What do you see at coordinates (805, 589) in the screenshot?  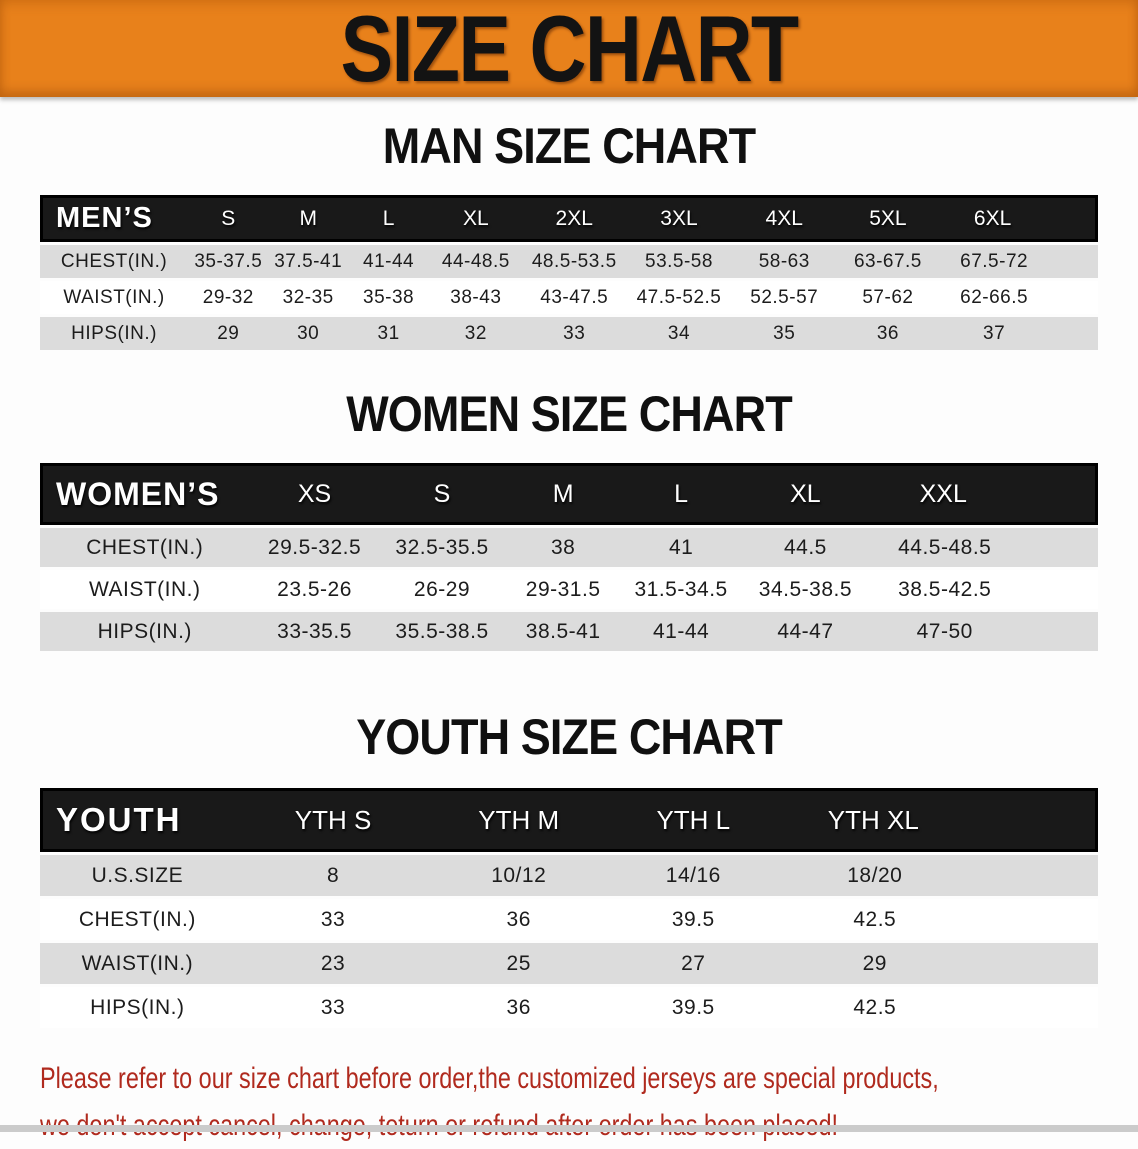 I see `measurement-value: 34.5-38.5` at bounding box center [805, 589].